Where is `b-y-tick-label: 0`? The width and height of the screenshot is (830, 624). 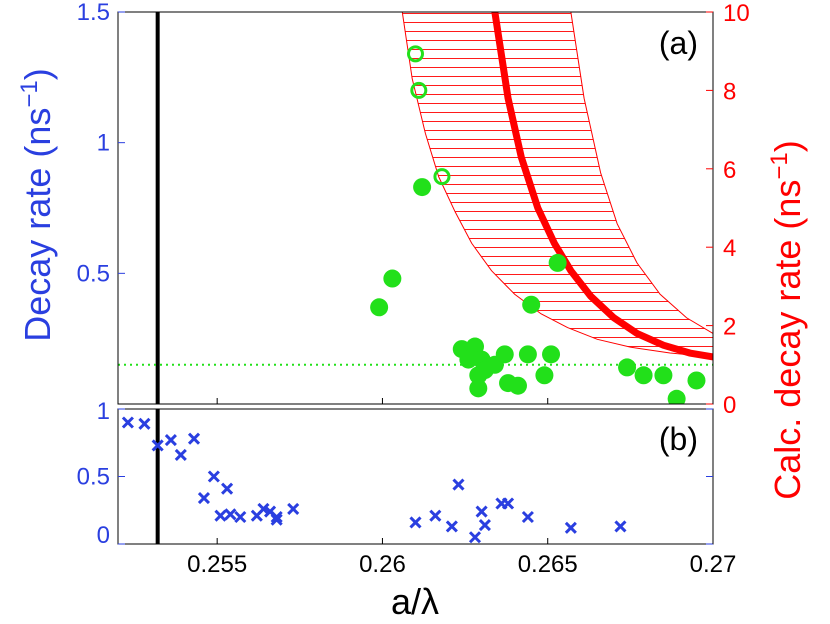 b-y-tick-label: 0 is located at coordinates (103, 535).